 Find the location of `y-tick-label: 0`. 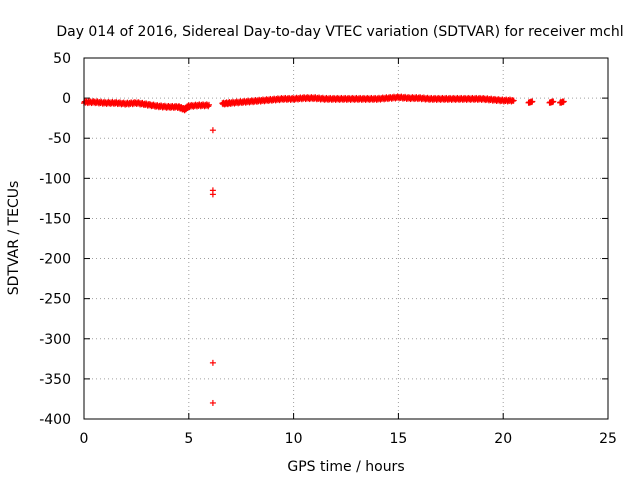

y-tick-label: 0 is located at coordinates (66, 99).